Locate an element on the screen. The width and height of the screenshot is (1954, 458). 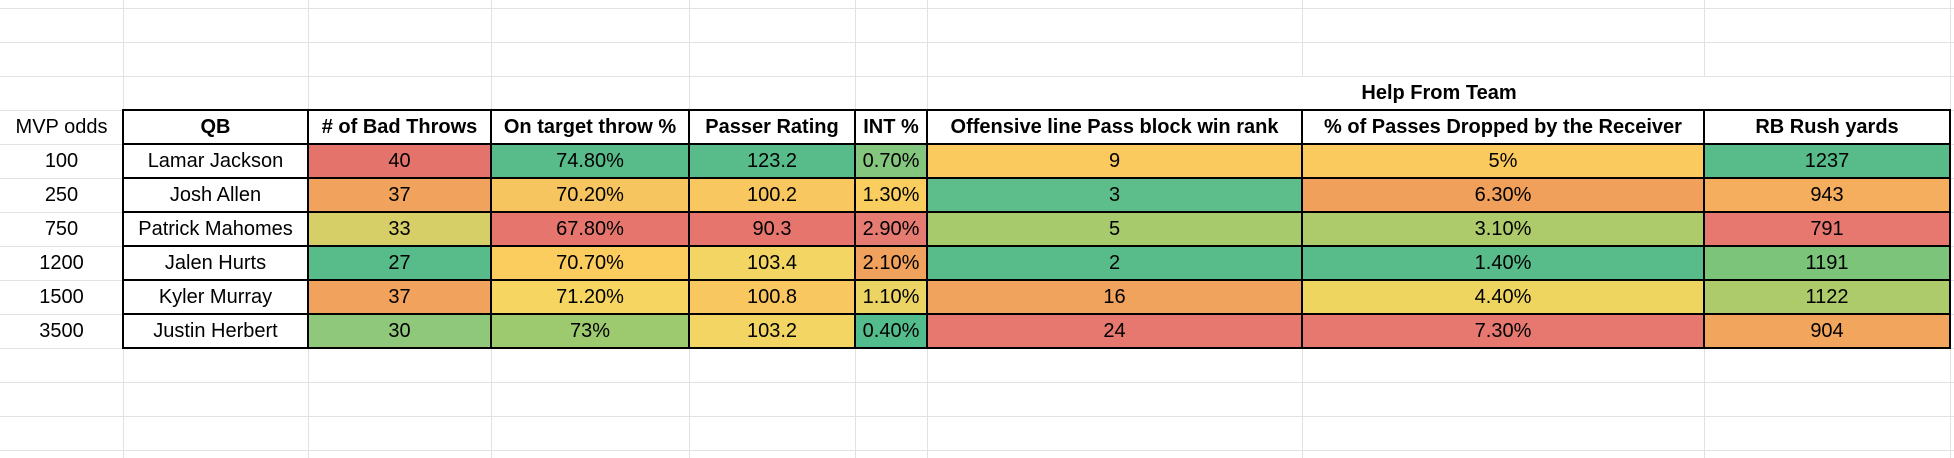
header-int-pct: INT % is located at coordinates (891, 127).